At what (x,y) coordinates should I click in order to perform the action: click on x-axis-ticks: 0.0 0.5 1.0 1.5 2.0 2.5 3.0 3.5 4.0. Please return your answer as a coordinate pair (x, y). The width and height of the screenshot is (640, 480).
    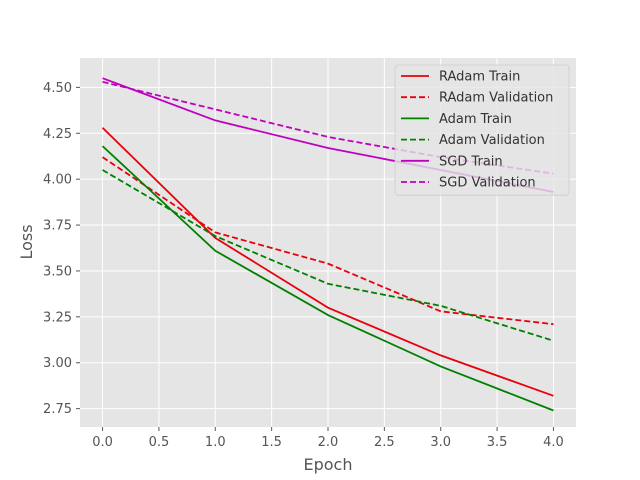
    Looking at the image, I should click on (328, 438).